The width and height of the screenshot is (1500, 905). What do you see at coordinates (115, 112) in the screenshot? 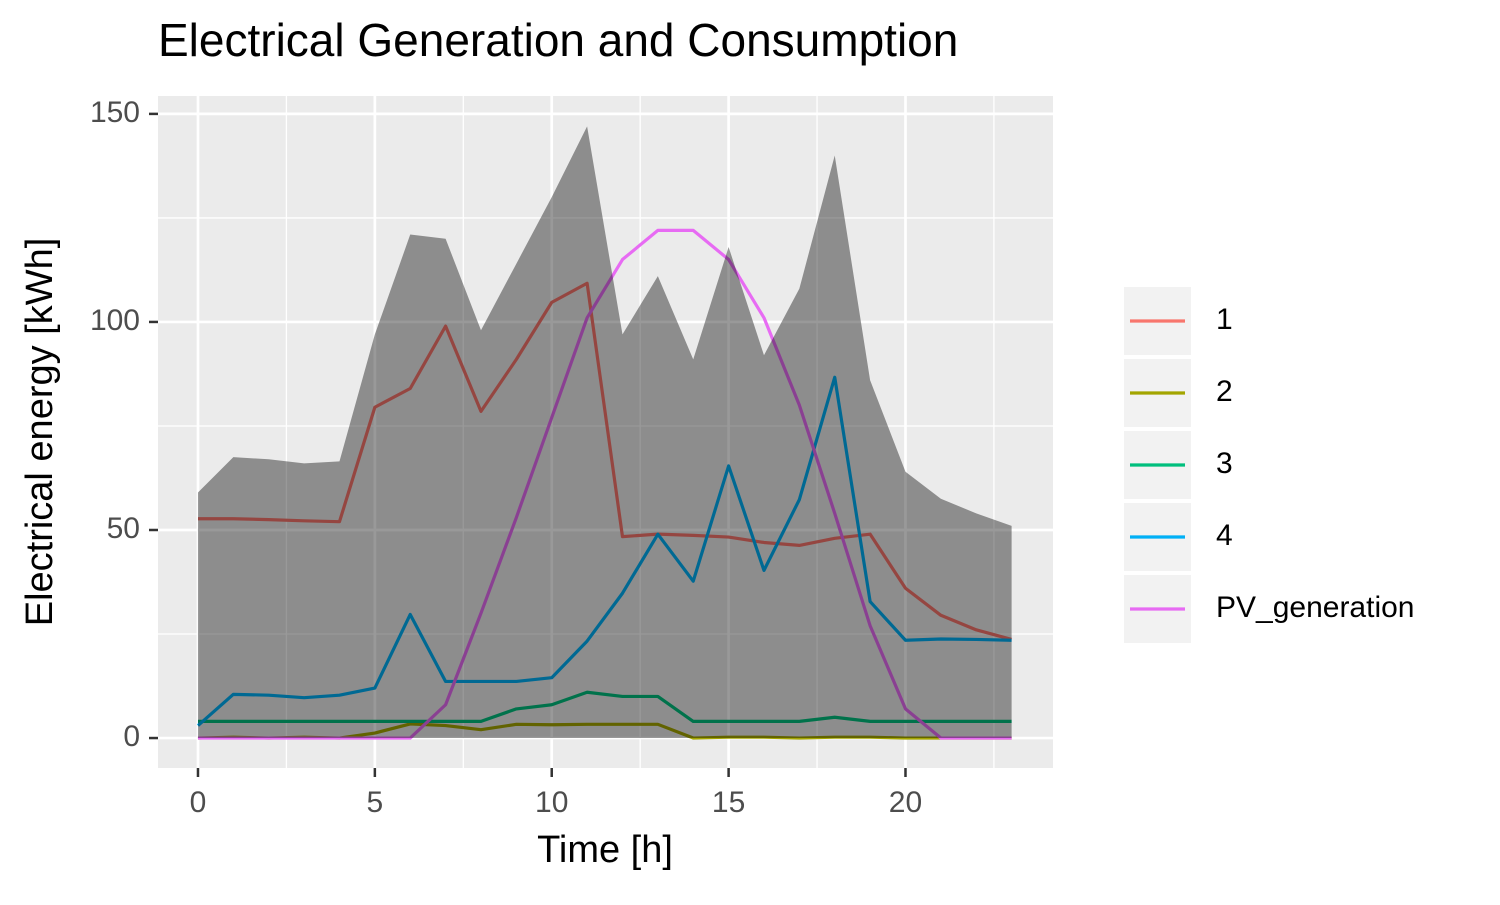
I see `y-tick-label: 150` at bounding box center [115, 112].